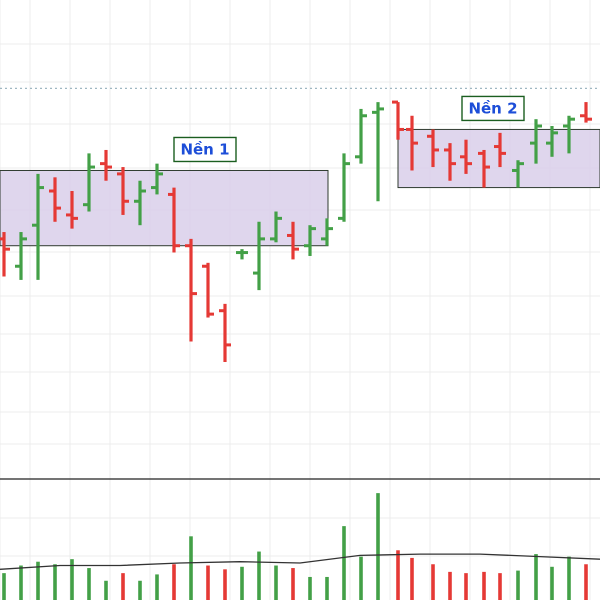 This screenshot has height=600, width=600. I want to click on volume-moving-average, so click(300, 561).